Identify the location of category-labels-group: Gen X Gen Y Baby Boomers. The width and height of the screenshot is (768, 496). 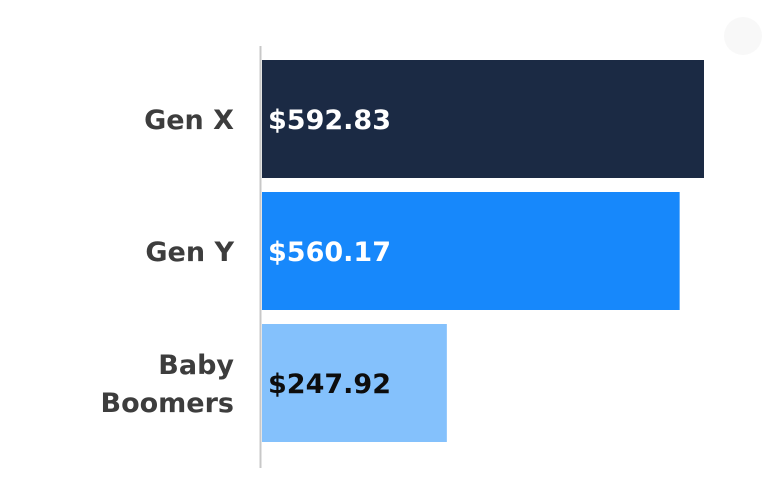
(167, 262).